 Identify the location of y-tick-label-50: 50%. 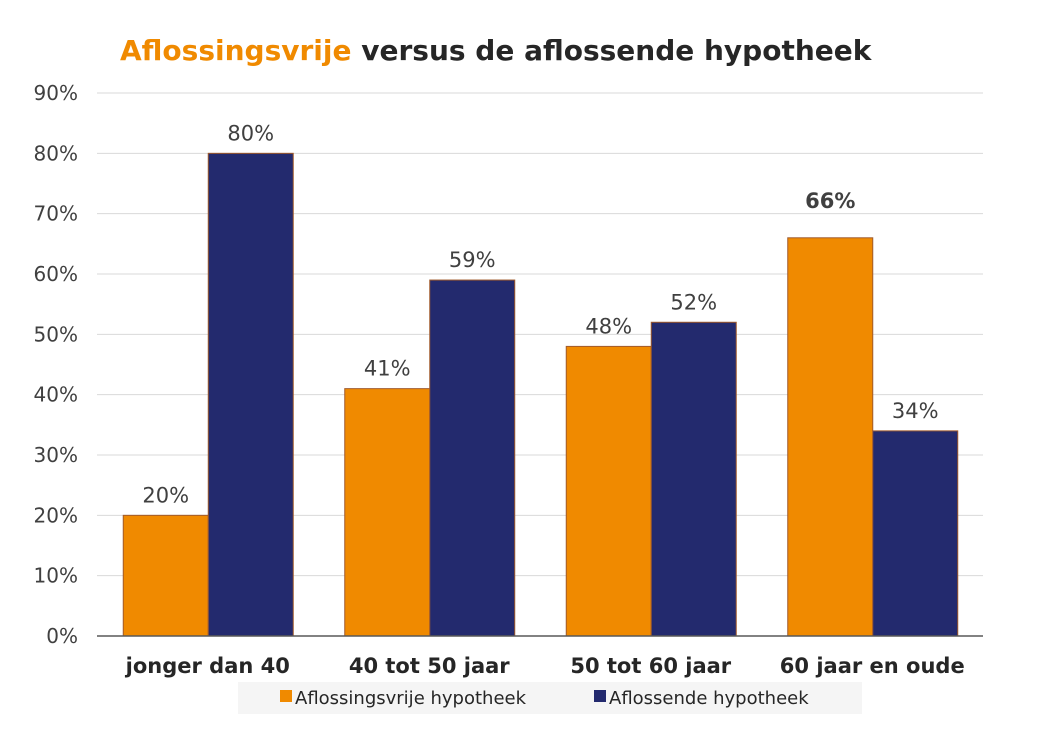
(56, 334).